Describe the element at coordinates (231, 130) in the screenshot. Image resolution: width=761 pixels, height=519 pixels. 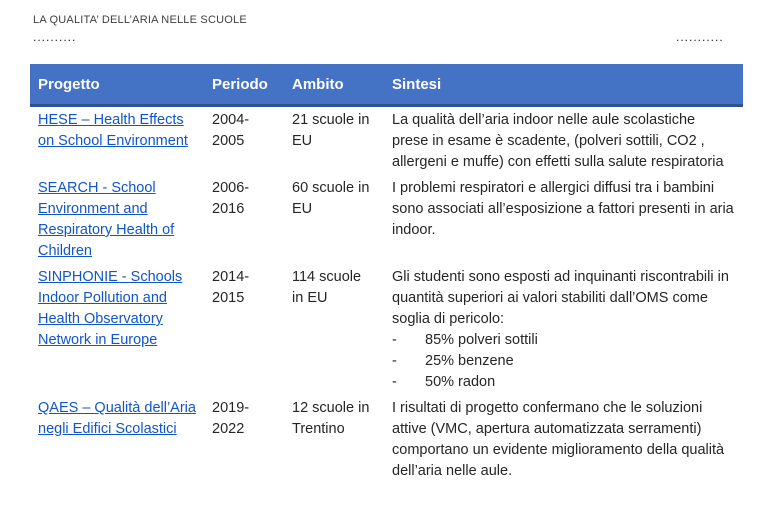
I see `period-cell: 2004-2005` at that location.